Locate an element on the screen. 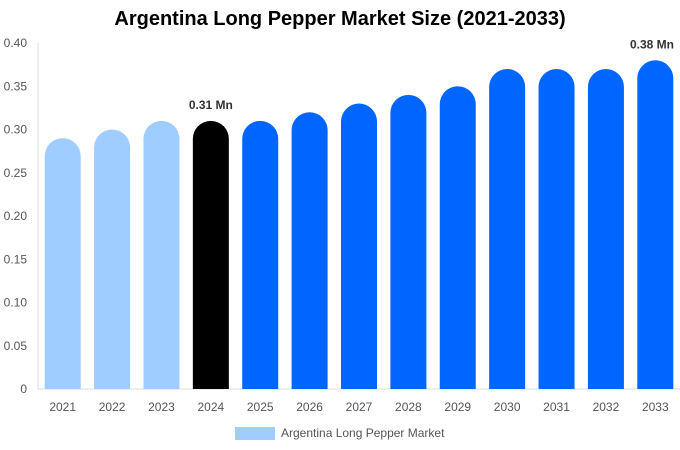 The width and height of the screenshot is (680, 450). x-tick-label: 2028 is located at coordinates (408, 407).